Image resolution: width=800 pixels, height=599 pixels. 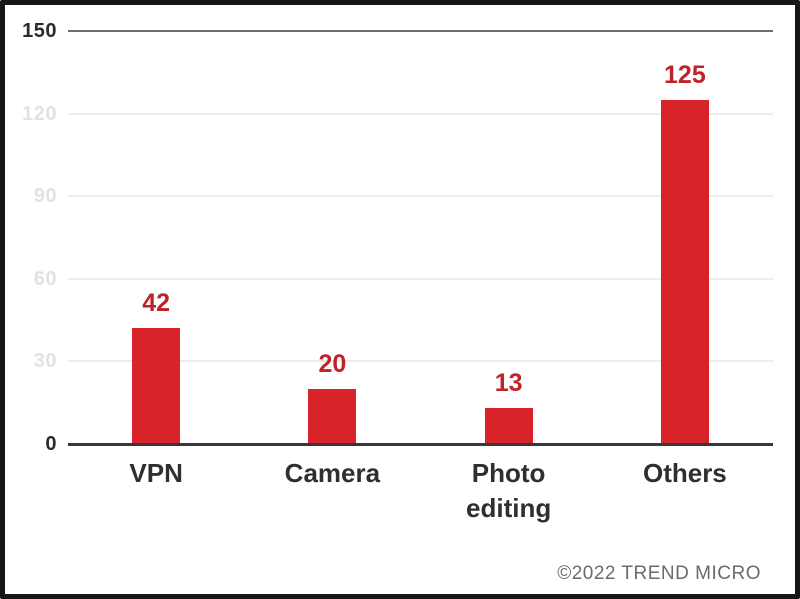 I want to click on category-label-vpn: VPN, so click(x=156, y=473).